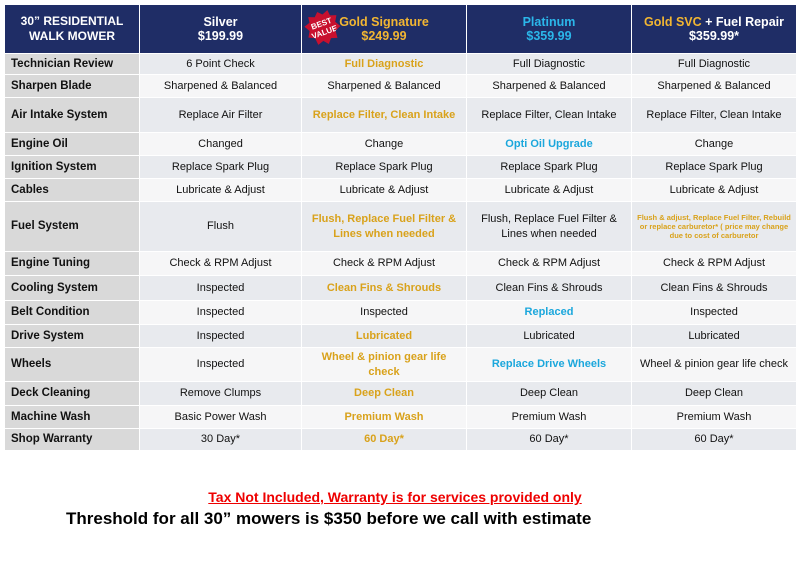  Describe the element at coordinates (72, 29) in the screenshot. I see `corner-header: 30” RESIDENTIAL WALK MOWER` at that location.